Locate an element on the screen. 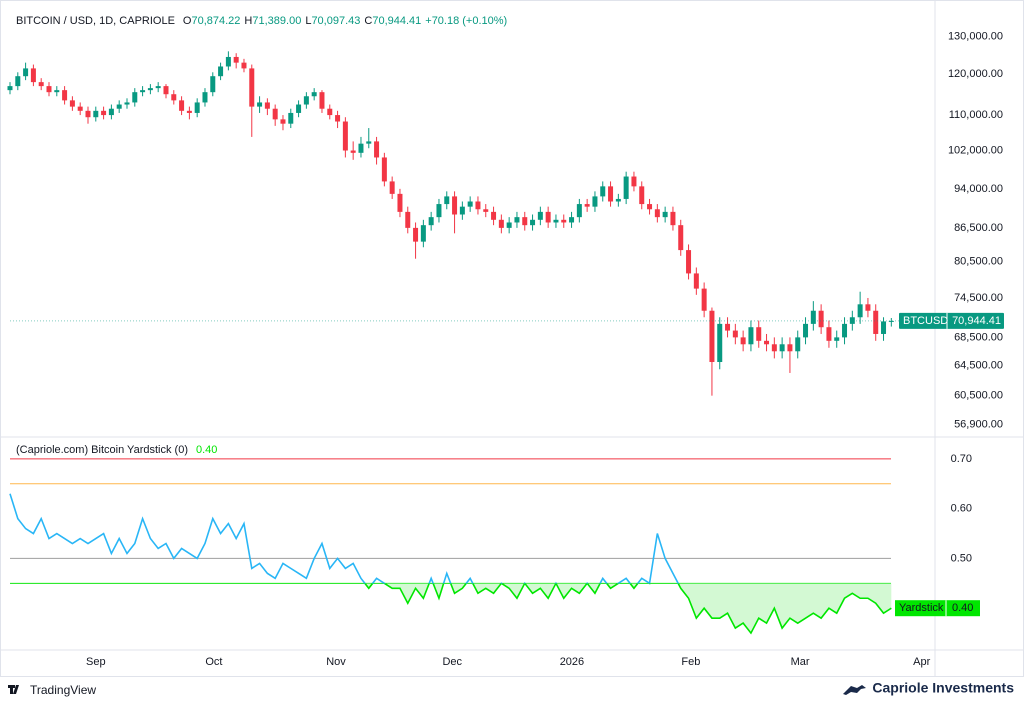 The image size is (1024, 707). x-tick-label: Nov is located at coordinates (336, 662).